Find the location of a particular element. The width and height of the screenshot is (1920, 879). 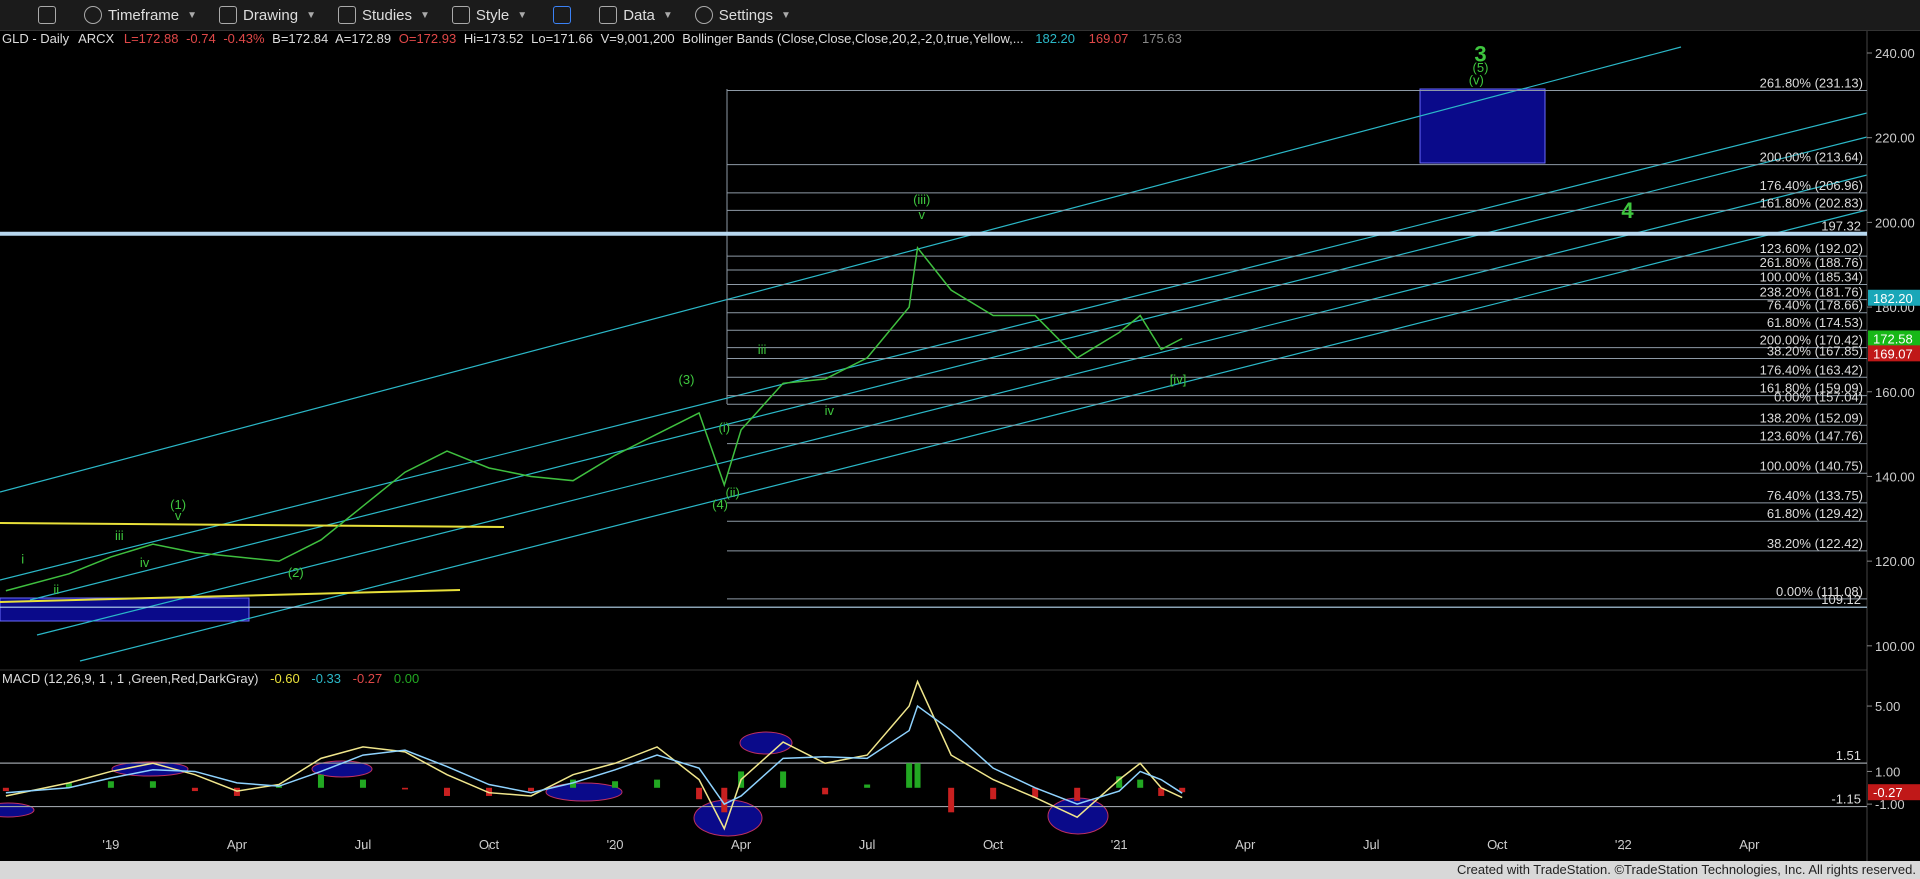

timeframe-menu: Timeframe ▼ is located at coordinates (140, 15).